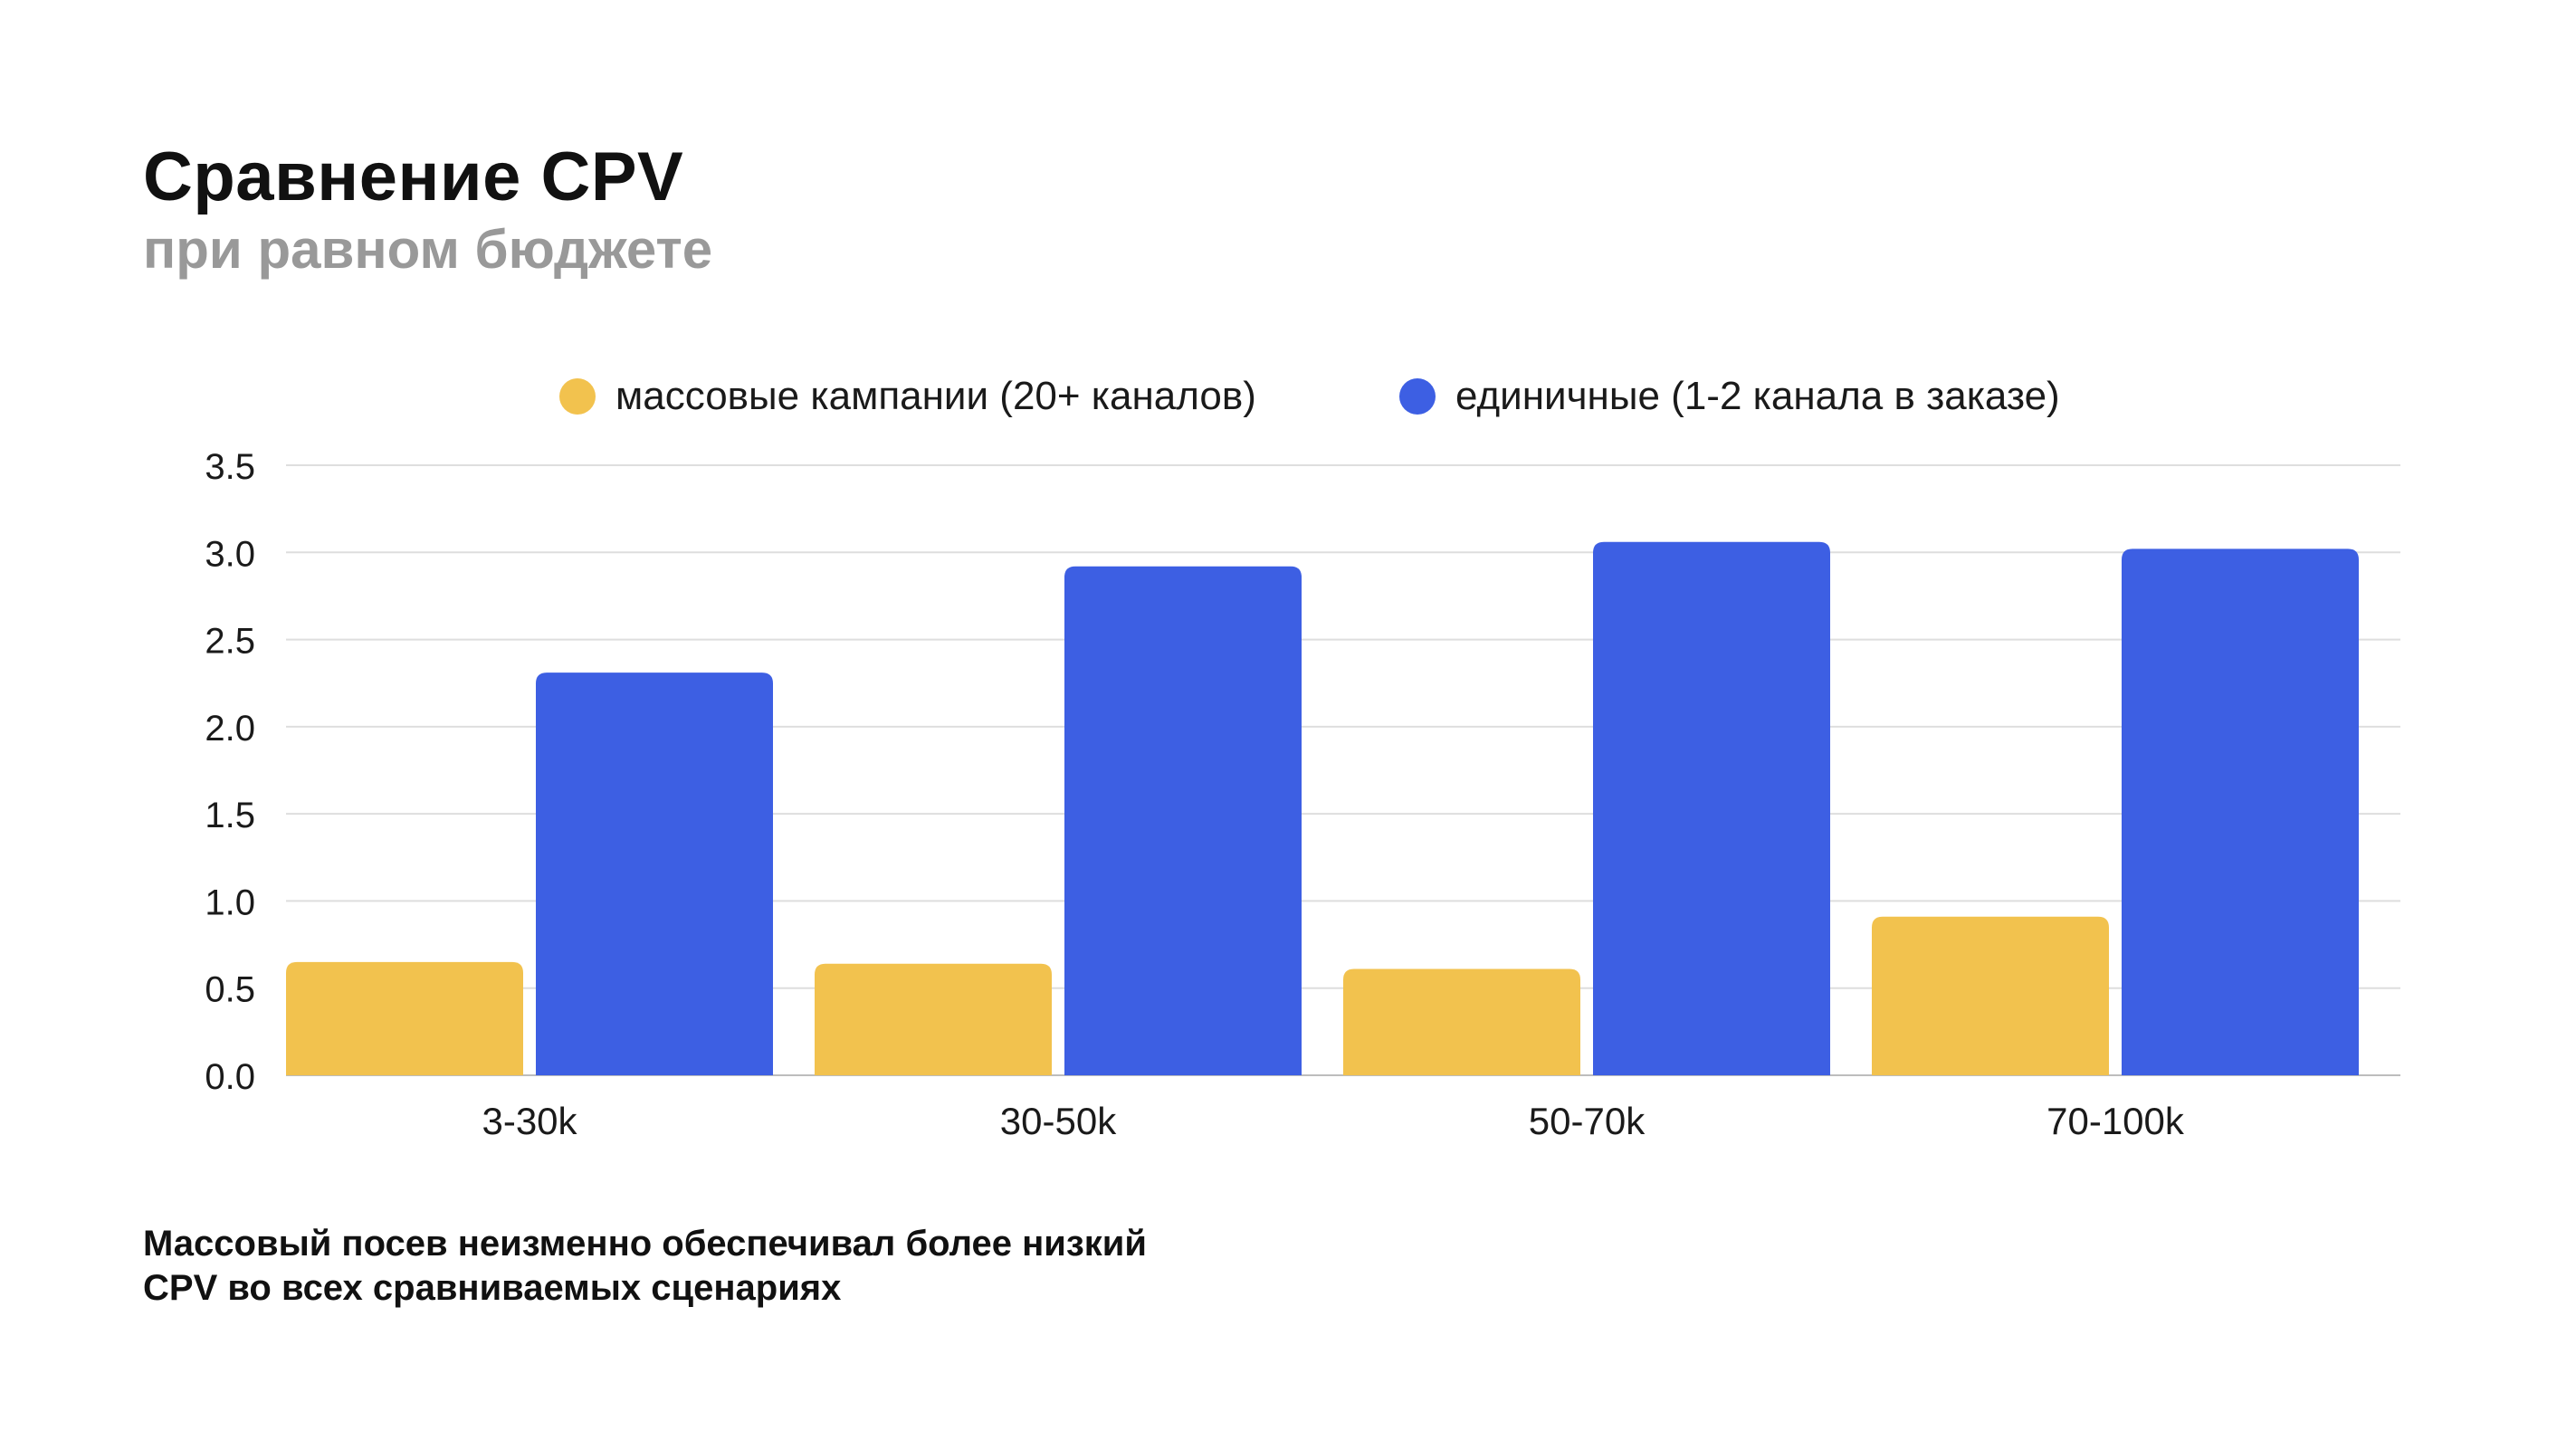 The height and width of the screenshot is (1450, 2576). What do you see at coordinates (230, 815) in the screenshot?
I see `y-tick-label: 1.5` at bounding box center [230, 815].